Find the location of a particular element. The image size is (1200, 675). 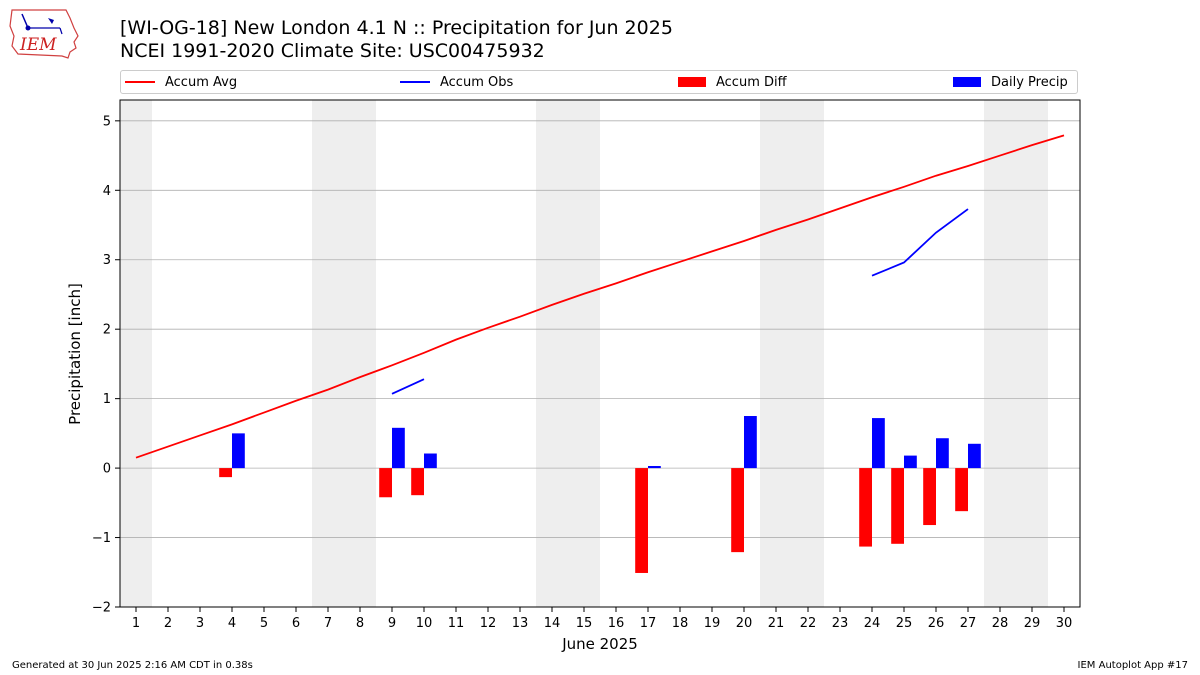

y-tick-label: 2 is located at coordinates (107, 330).